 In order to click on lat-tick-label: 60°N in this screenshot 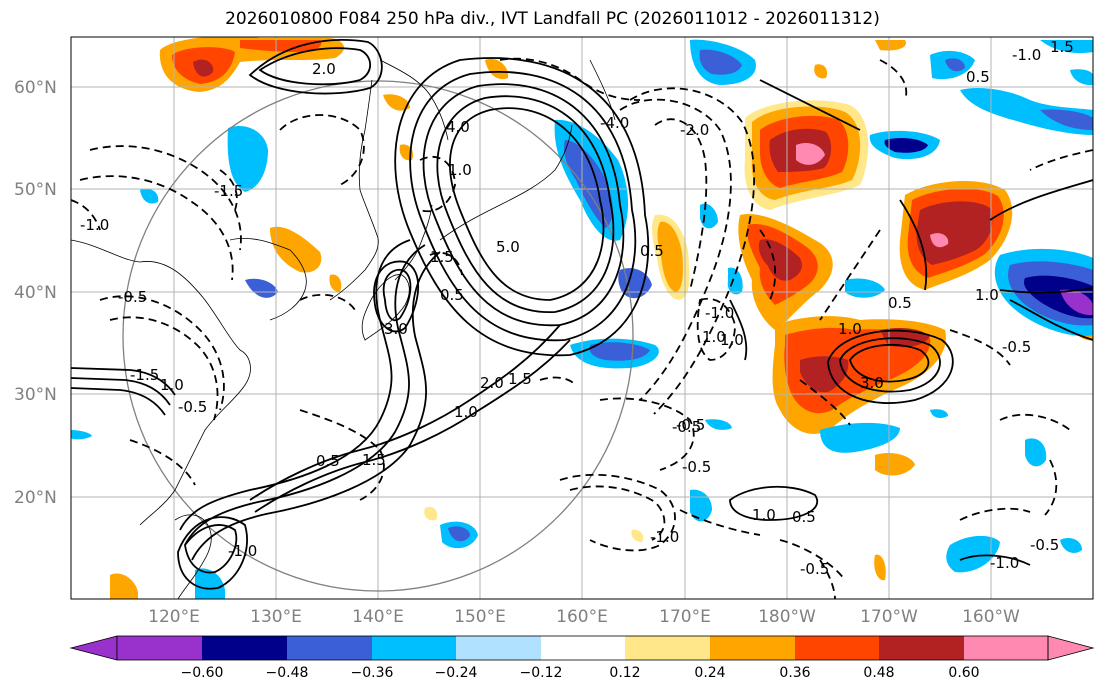, I will do `click(35, 88)`.